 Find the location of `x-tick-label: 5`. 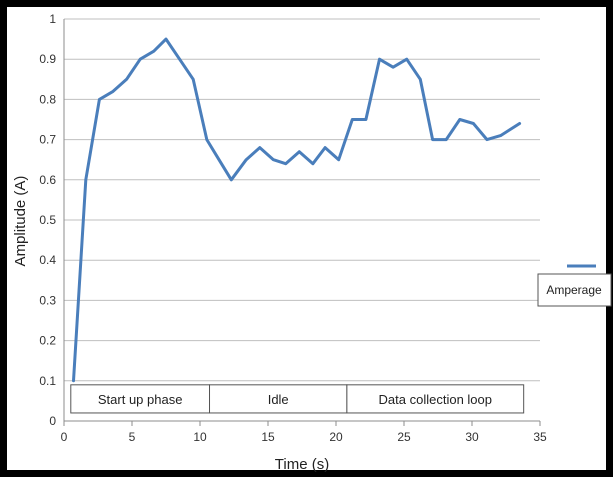

x-tick-label: 5 is located at coordinates (132, 437).